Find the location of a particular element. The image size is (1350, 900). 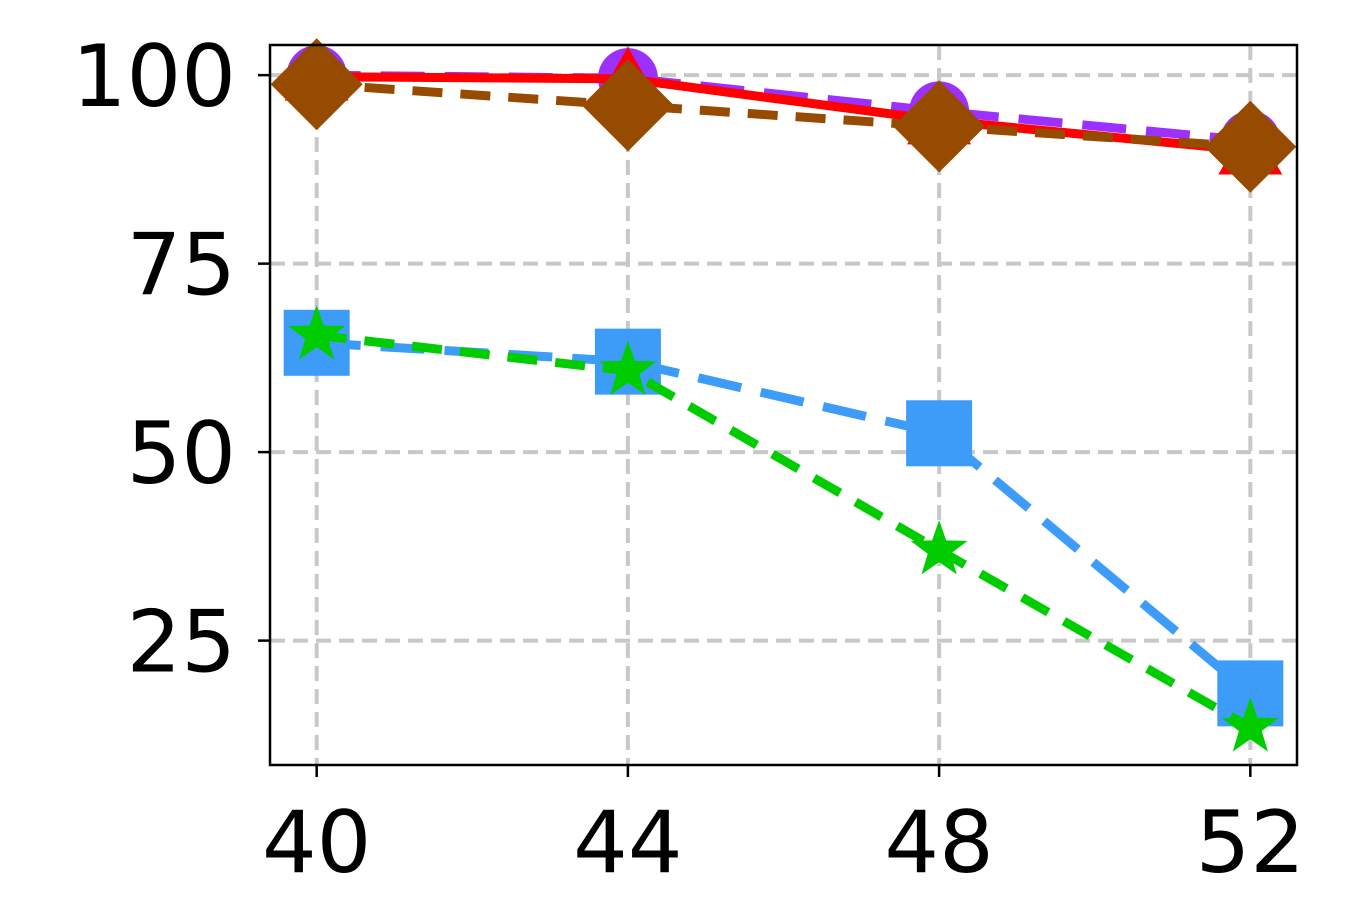

series-diamond is located at coordinates (783, 115).